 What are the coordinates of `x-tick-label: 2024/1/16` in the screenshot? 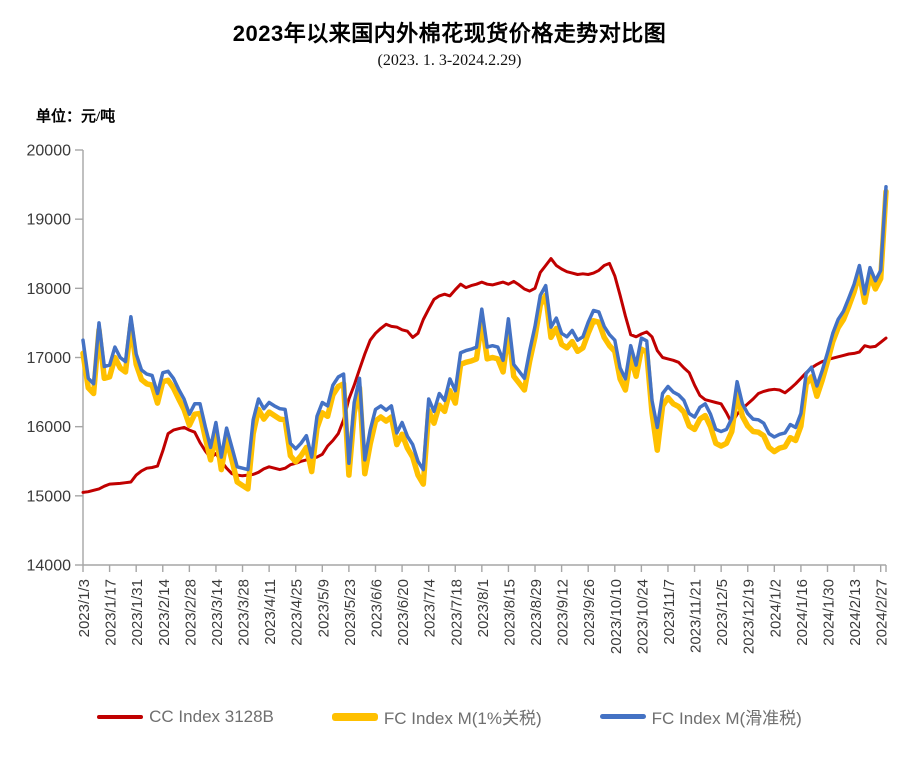 It's located at (802, 612).